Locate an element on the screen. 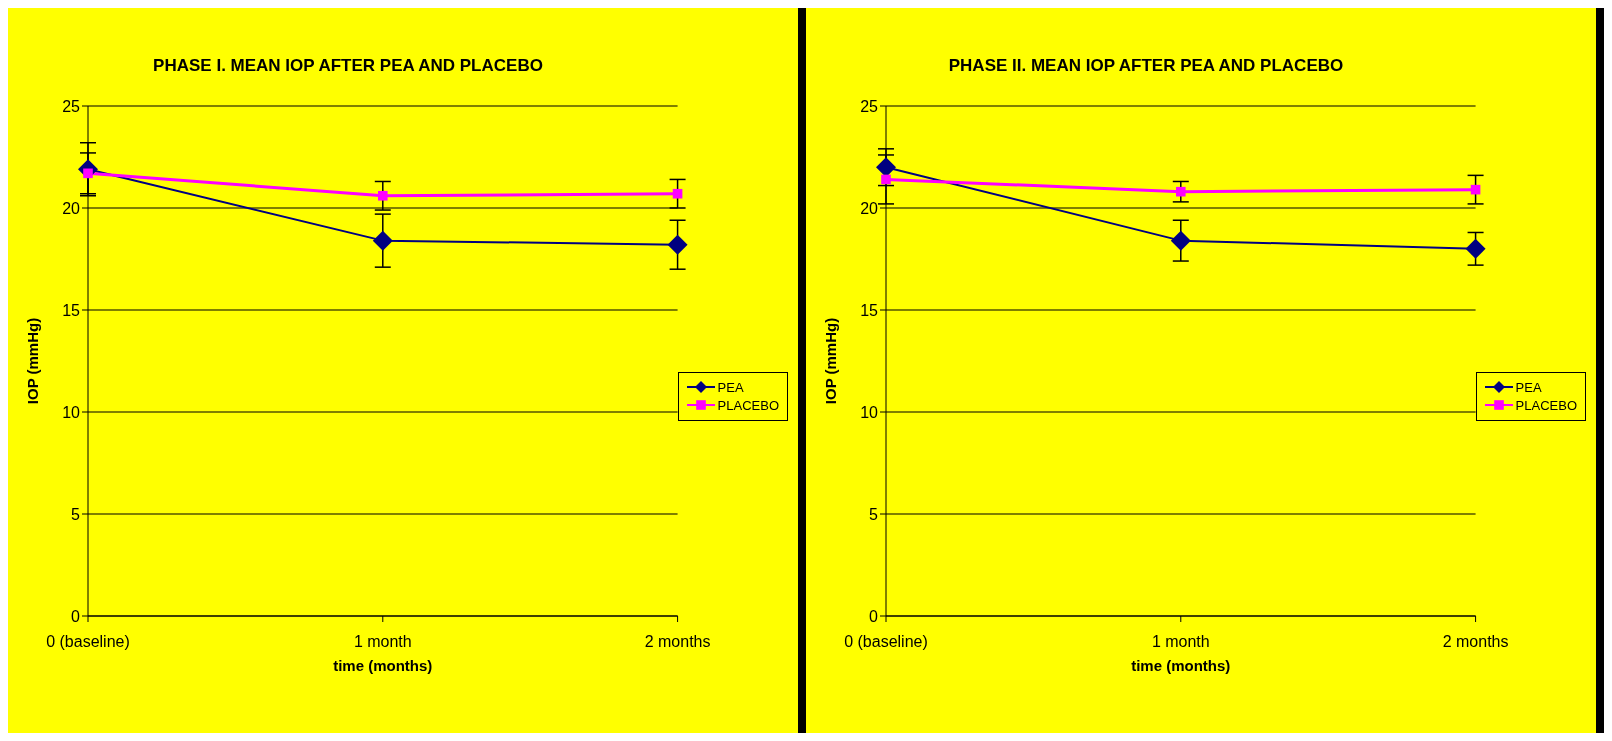 The height and width of the screenshot is (741, 1612). chart-title: PHASE I. MEAN IOP AFTER PEA AND PLACEBO is located at coordinates (348, 65).